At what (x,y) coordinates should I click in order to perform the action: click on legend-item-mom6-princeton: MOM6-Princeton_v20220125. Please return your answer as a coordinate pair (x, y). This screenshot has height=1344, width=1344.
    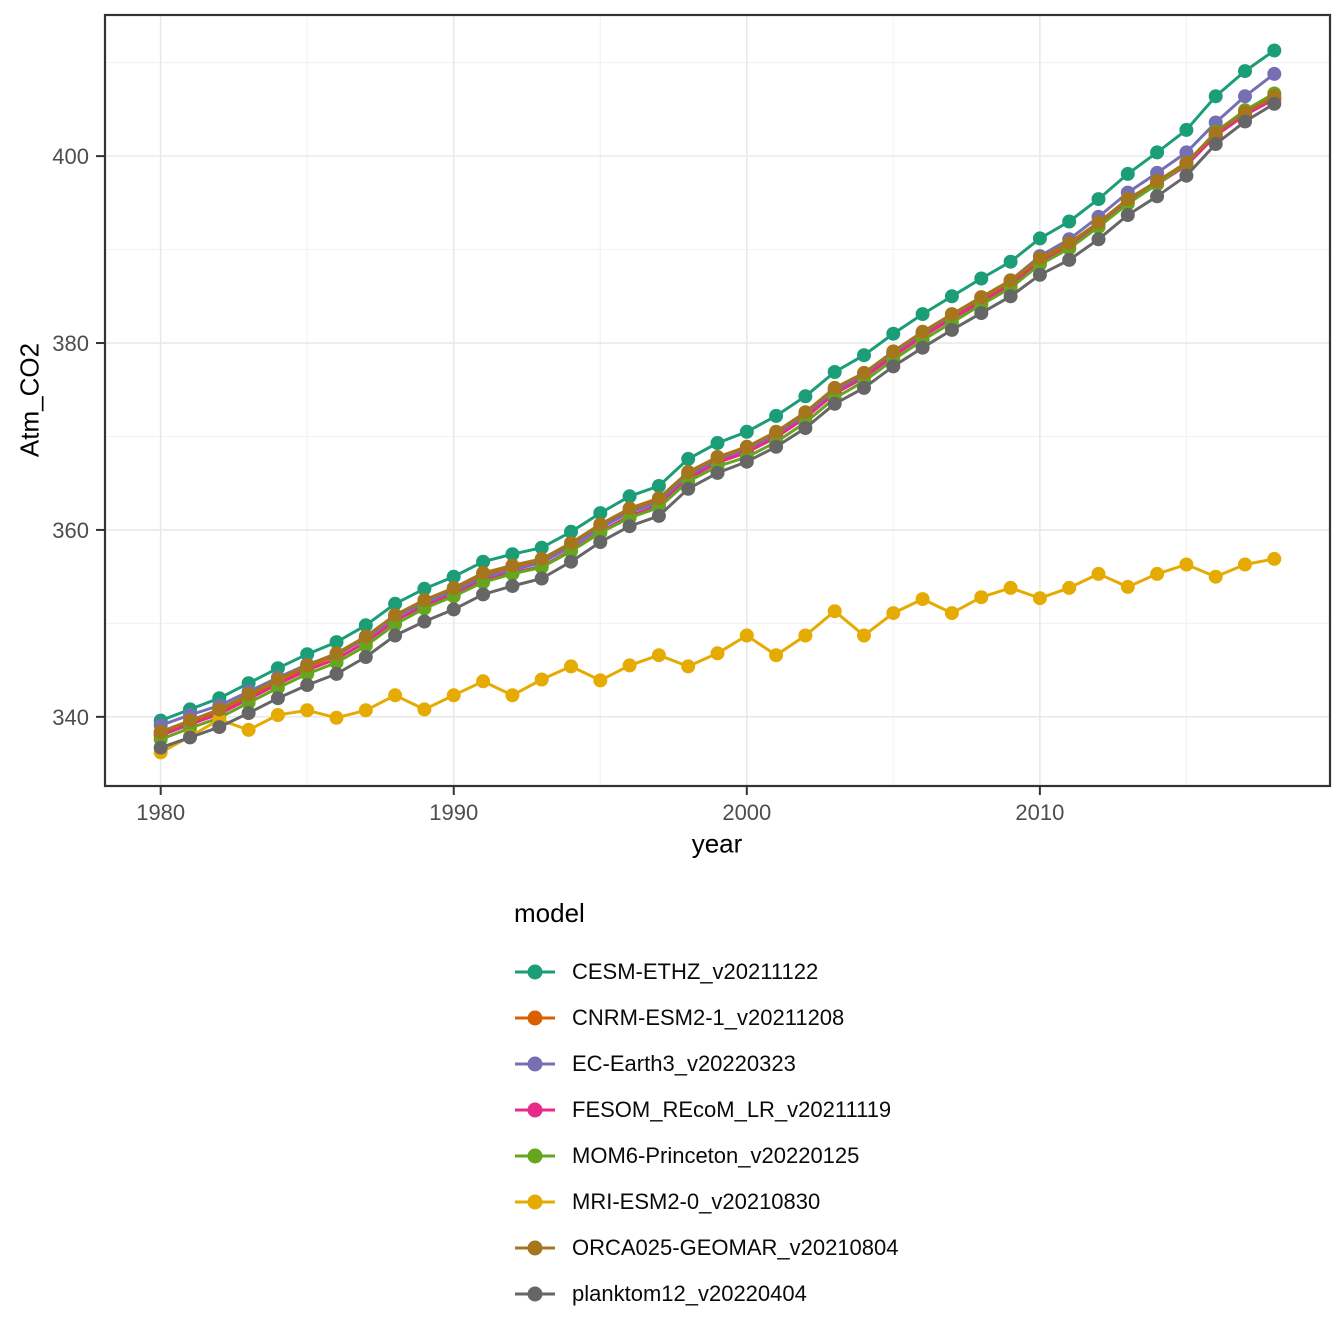
    Looking at the image, I should click on (864, 1156).